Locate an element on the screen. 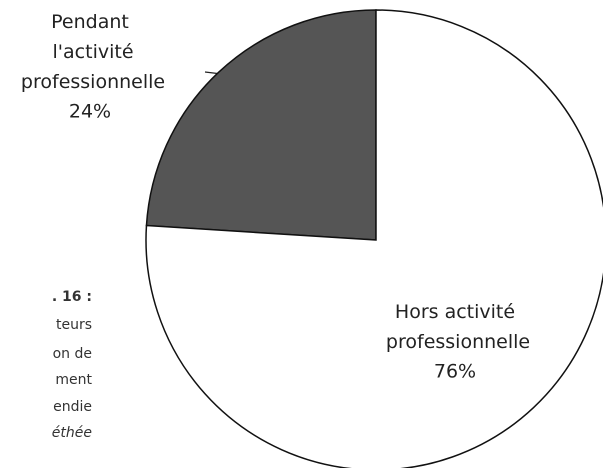 The height and width of the screenshot is (468, 603). slice-value-label: 76% is located at coordinates (455, 372).